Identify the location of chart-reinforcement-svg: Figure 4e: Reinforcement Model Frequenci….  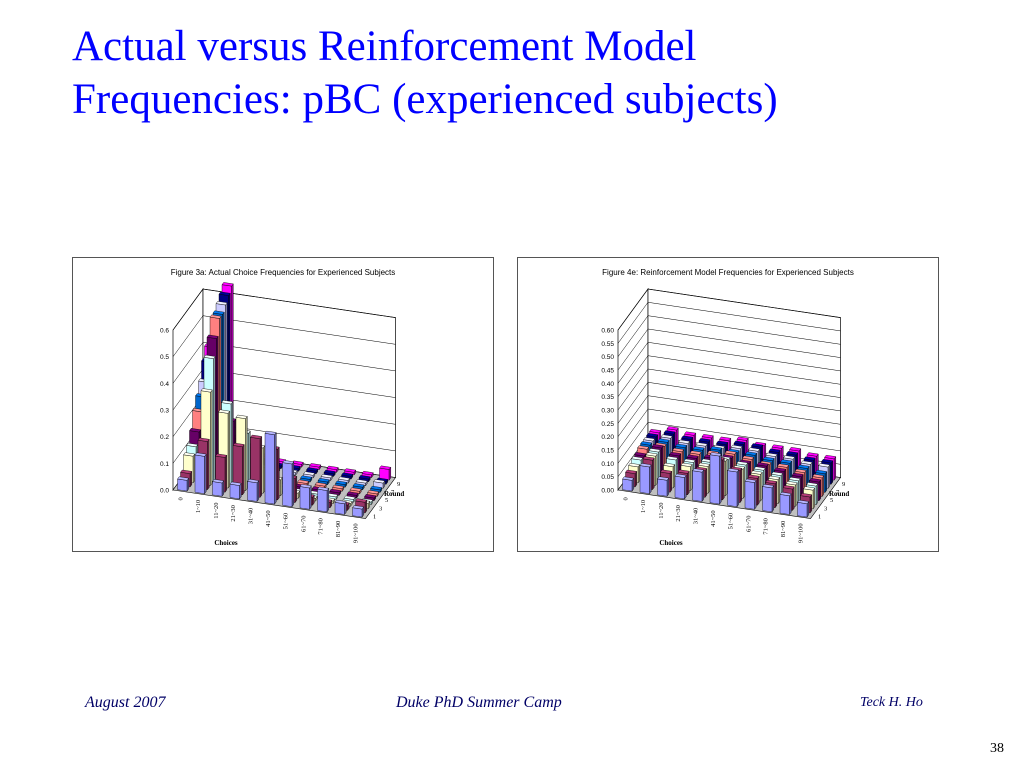
(727, 407).